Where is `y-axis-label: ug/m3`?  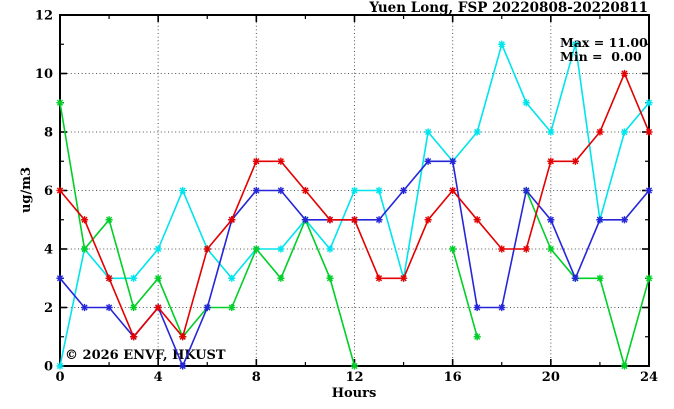
y-axis-label: ug/m3 is located at coordinates (26, 190).